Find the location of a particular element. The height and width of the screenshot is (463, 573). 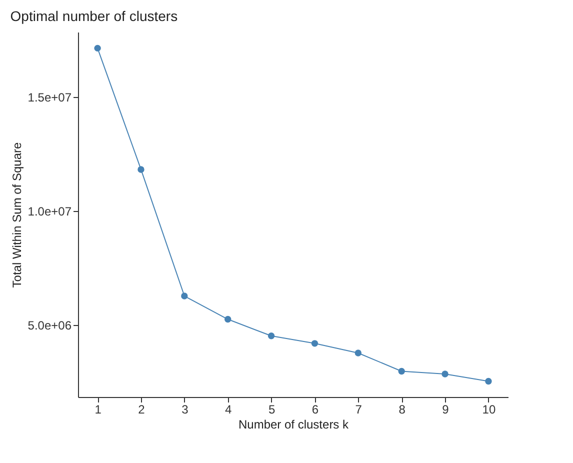

y-axis-title: Total Within Sum of Square is located at coordinates (17, 215).